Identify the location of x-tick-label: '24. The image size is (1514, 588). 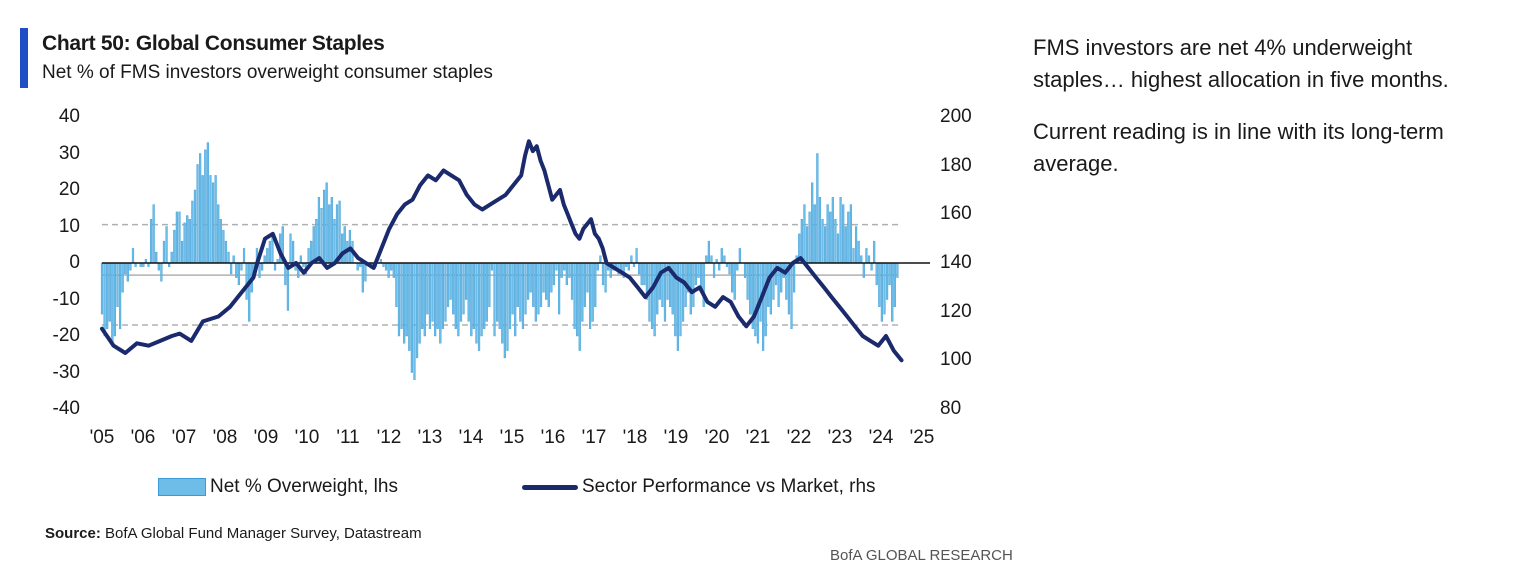
(881, 437).